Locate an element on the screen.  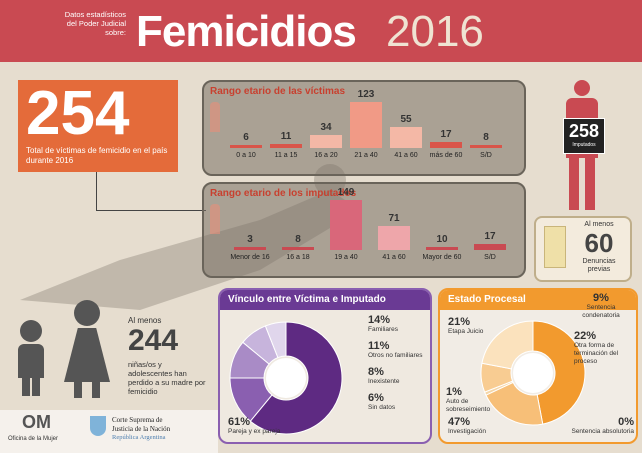
victims-bar-label: 16 a 20 is located at coordinates (326, 155).